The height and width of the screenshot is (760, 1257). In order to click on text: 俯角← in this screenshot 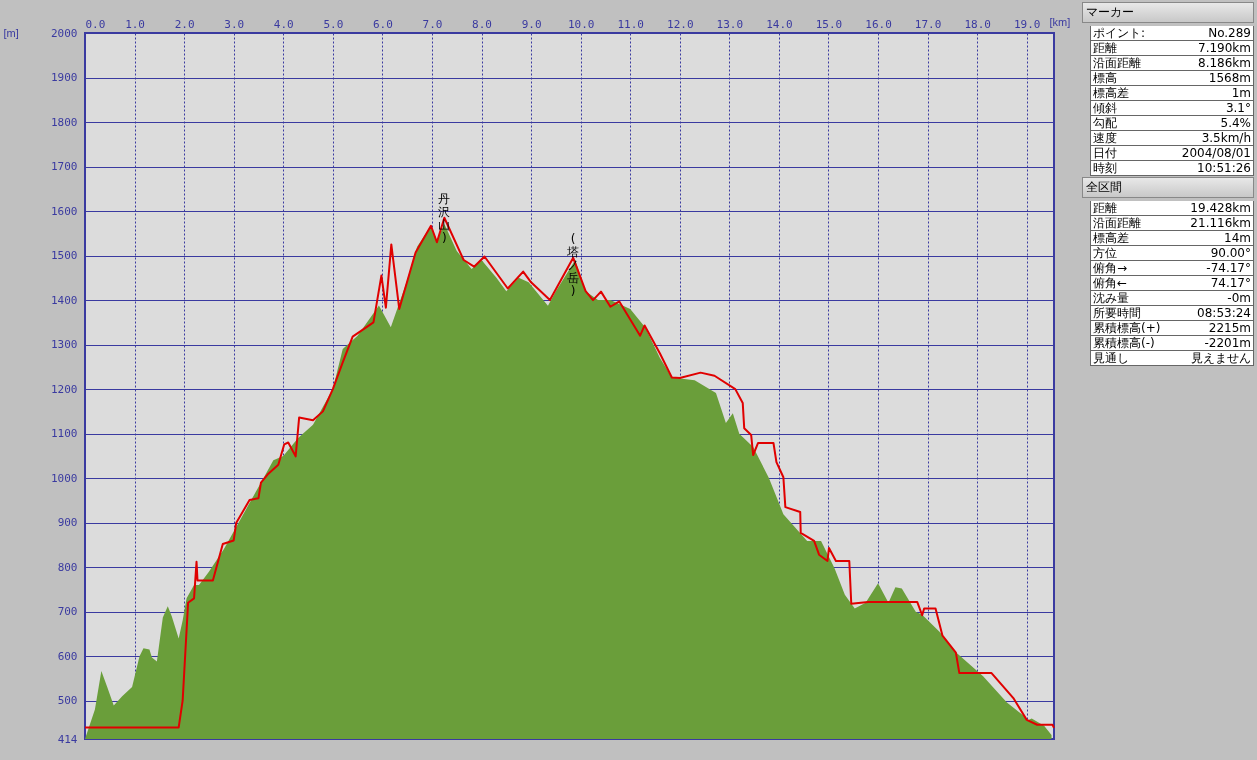, I will do `click(1110, 283)`.